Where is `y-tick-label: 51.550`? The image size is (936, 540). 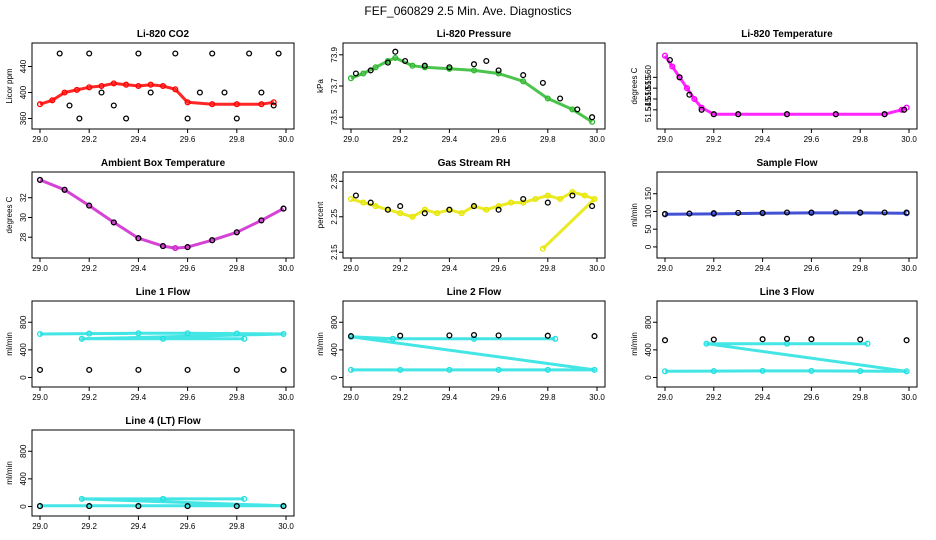
y-tick-label: 51.550 is located at coordinates (648, 98).